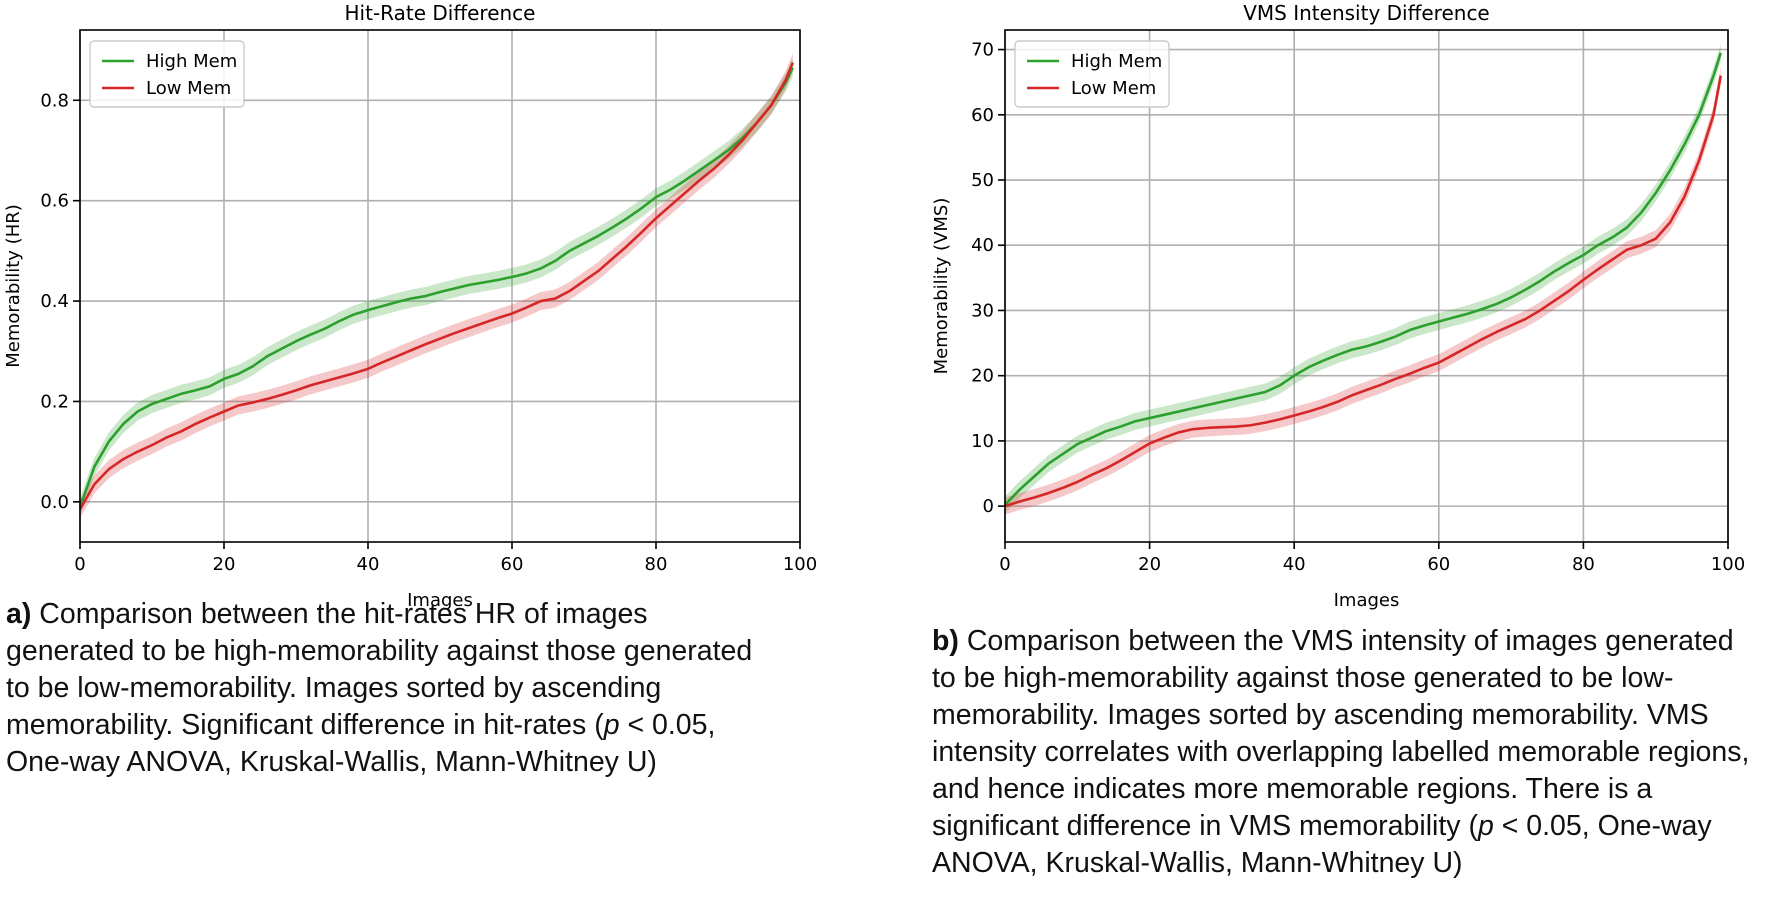 The image size is (1770, 922). Describe the element at coordinates (988, 506) in the screenshot. I see `y-tick-label: 0` at that location.